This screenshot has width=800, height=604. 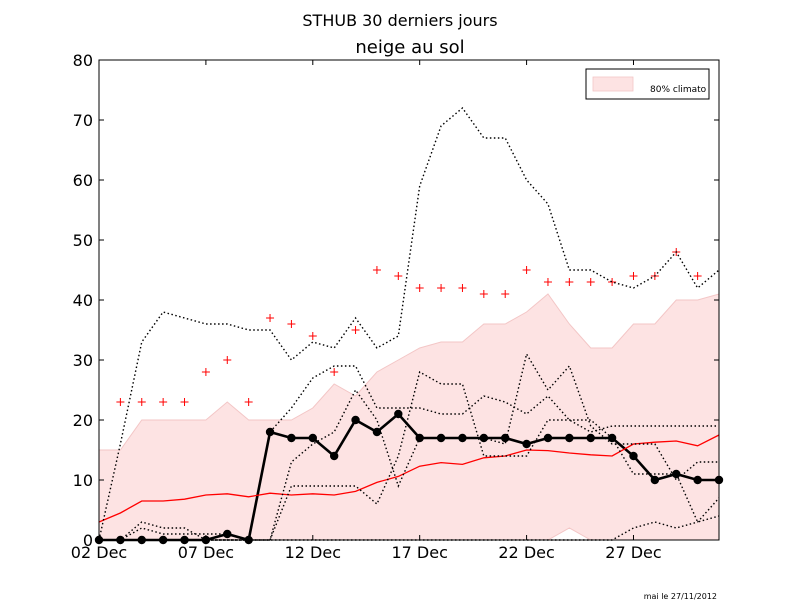 What do you see at coordinates (678, 90) in the screenshot?
I see `legend-label-climato: 80% climato` at bounding box center [678, 90].